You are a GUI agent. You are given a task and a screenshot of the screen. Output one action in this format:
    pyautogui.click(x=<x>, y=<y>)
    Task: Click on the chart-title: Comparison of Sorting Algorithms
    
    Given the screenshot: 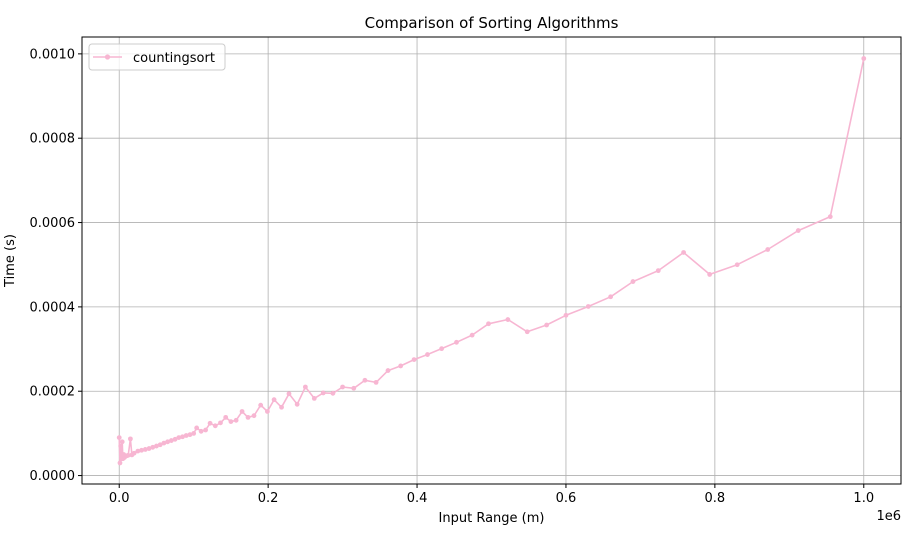 What is the action you would take?
    pyautogui.click(x=492, y=23)
    